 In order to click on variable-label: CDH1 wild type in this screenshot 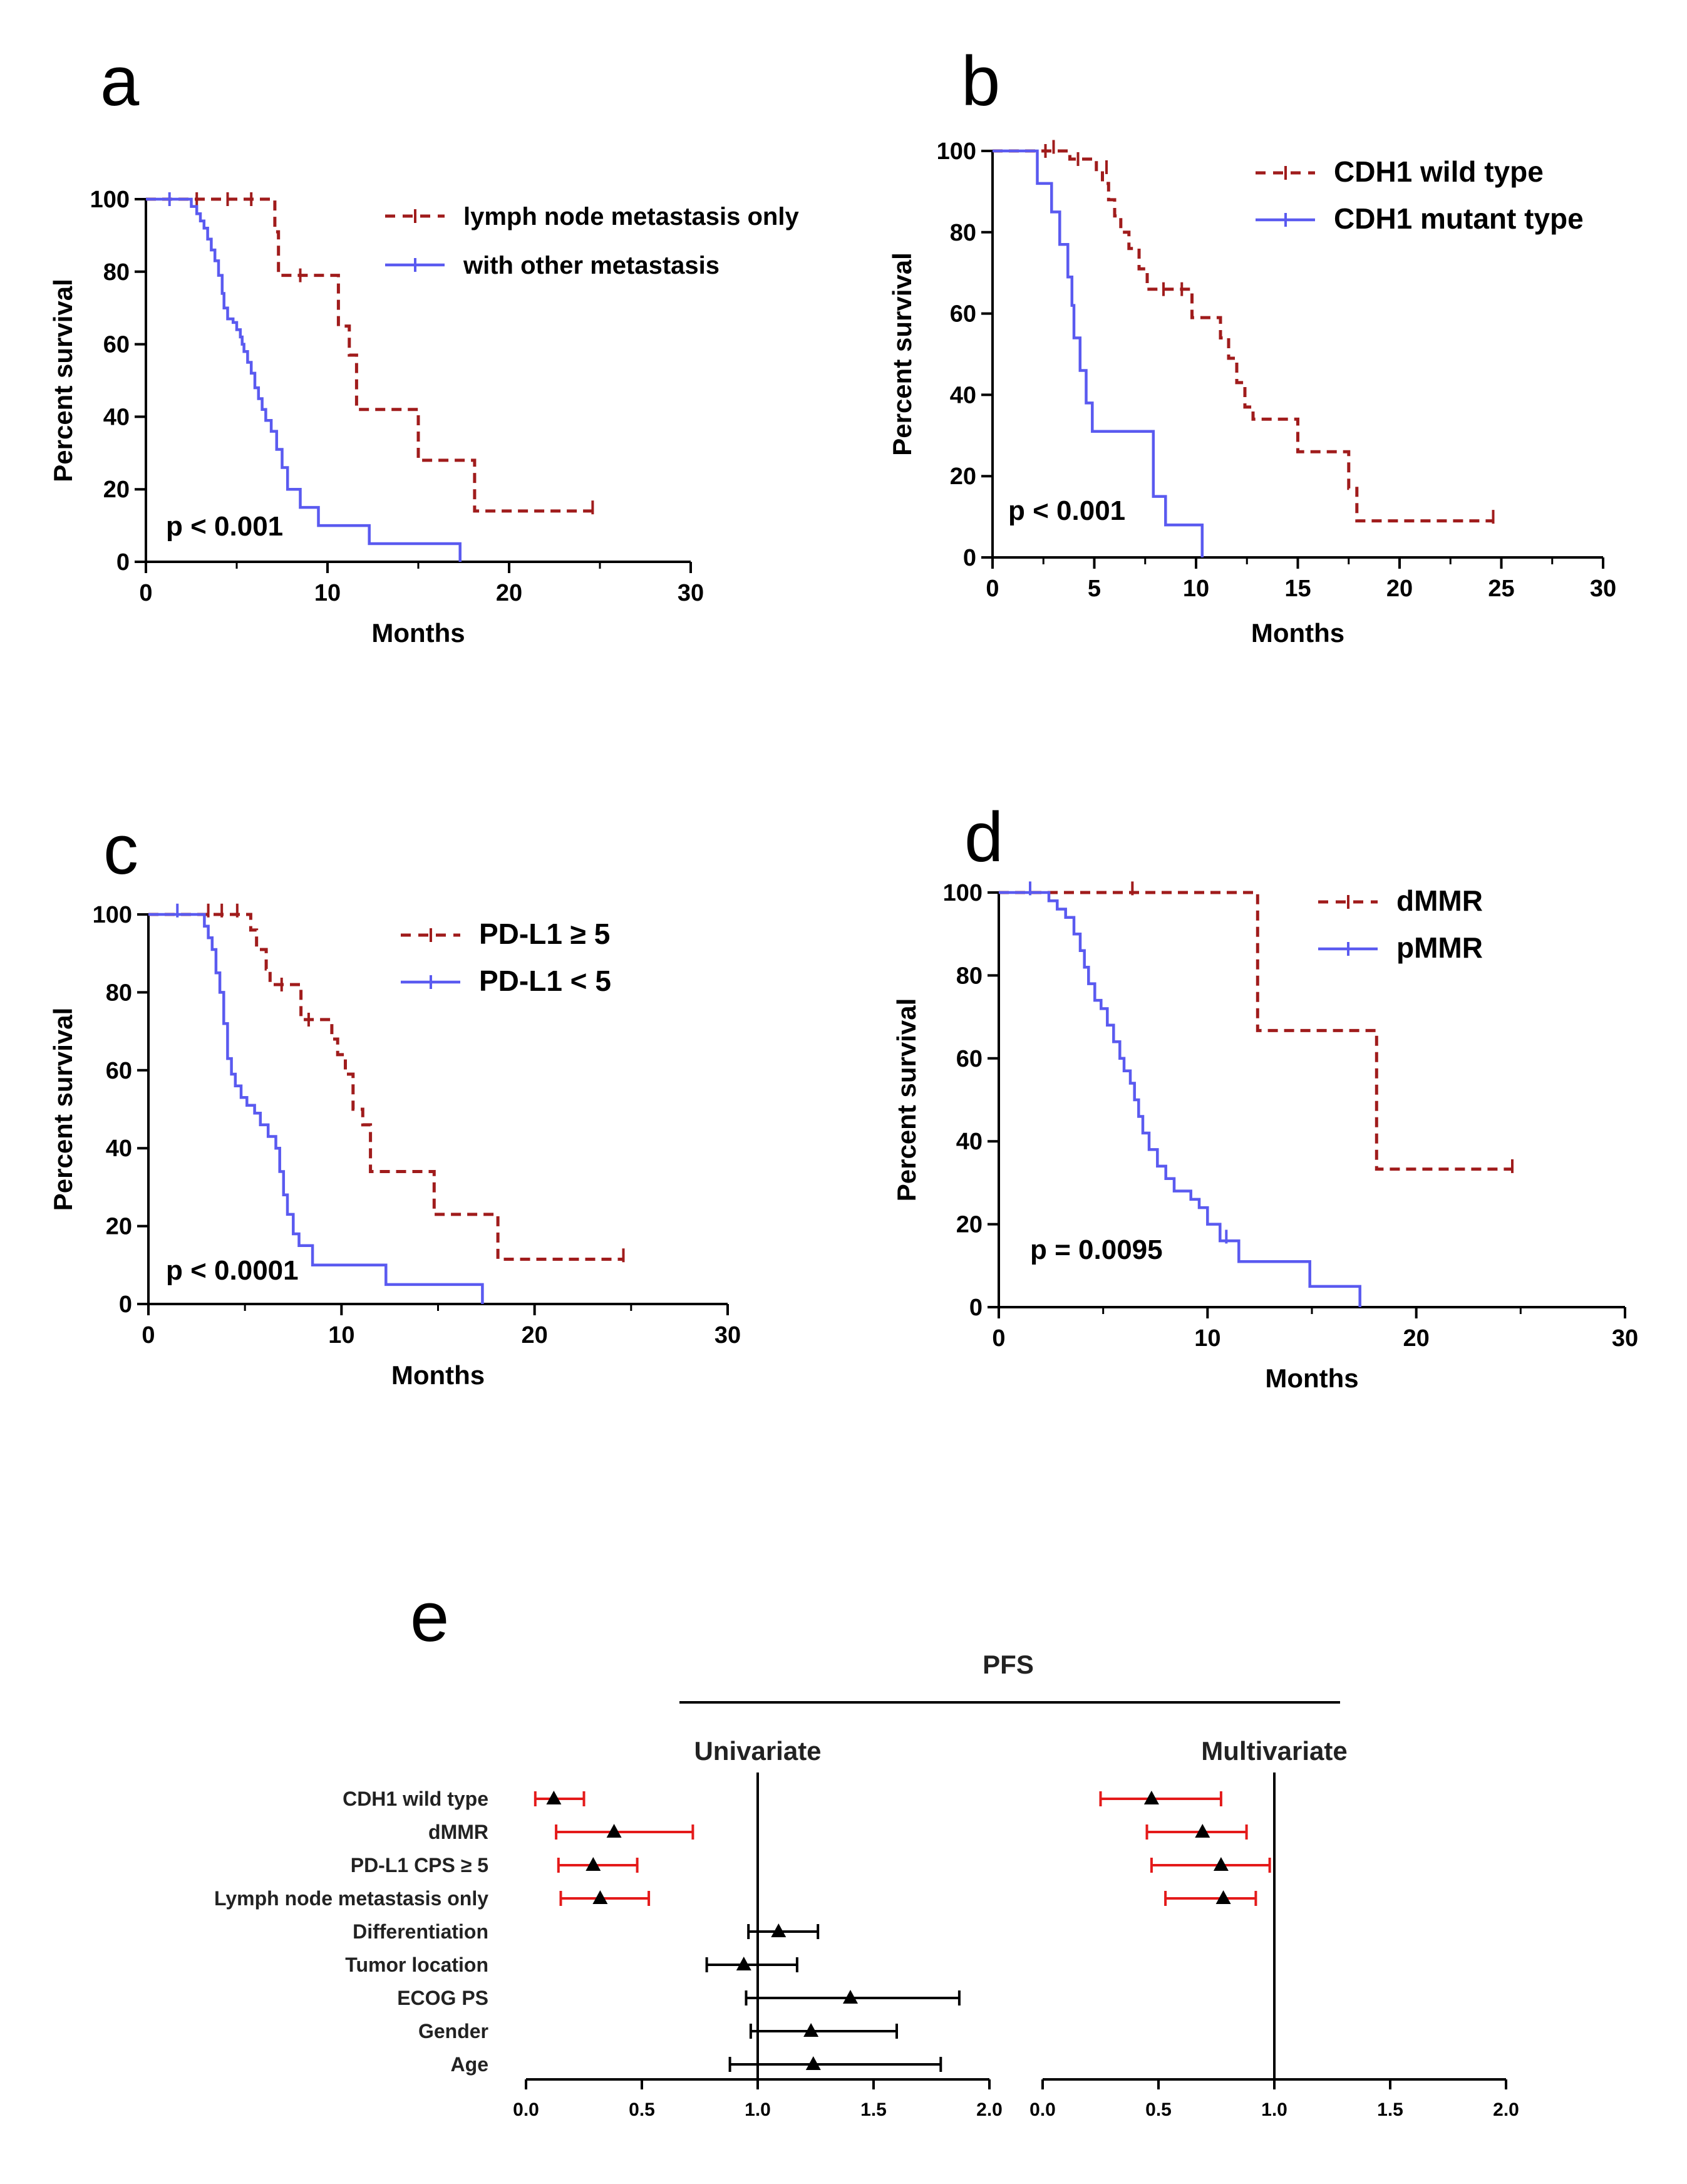, I will do `click(416, 1799)`.